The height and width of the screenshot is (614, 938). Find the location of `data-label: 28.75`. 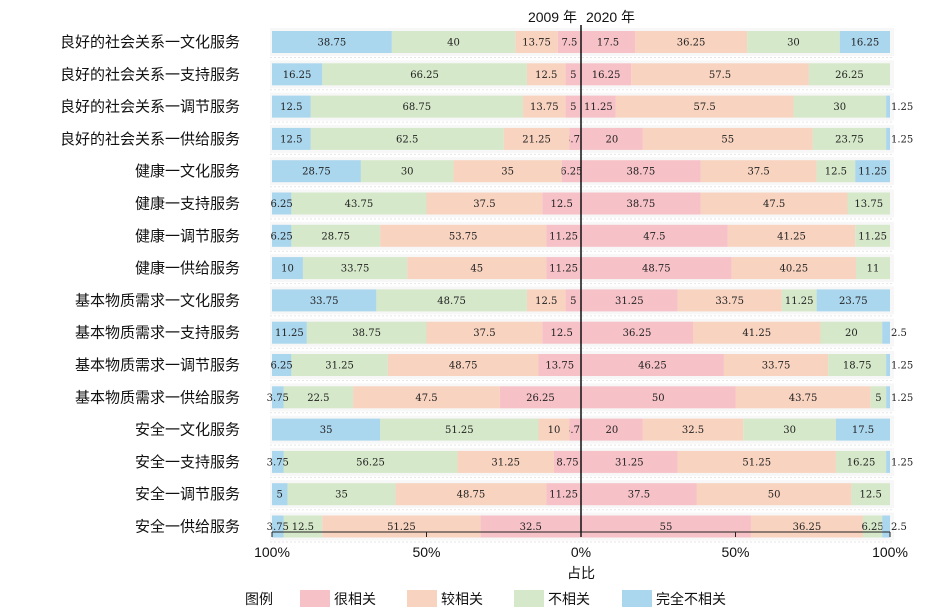

data-label: 28.75 is located at coordinates (316, 172).